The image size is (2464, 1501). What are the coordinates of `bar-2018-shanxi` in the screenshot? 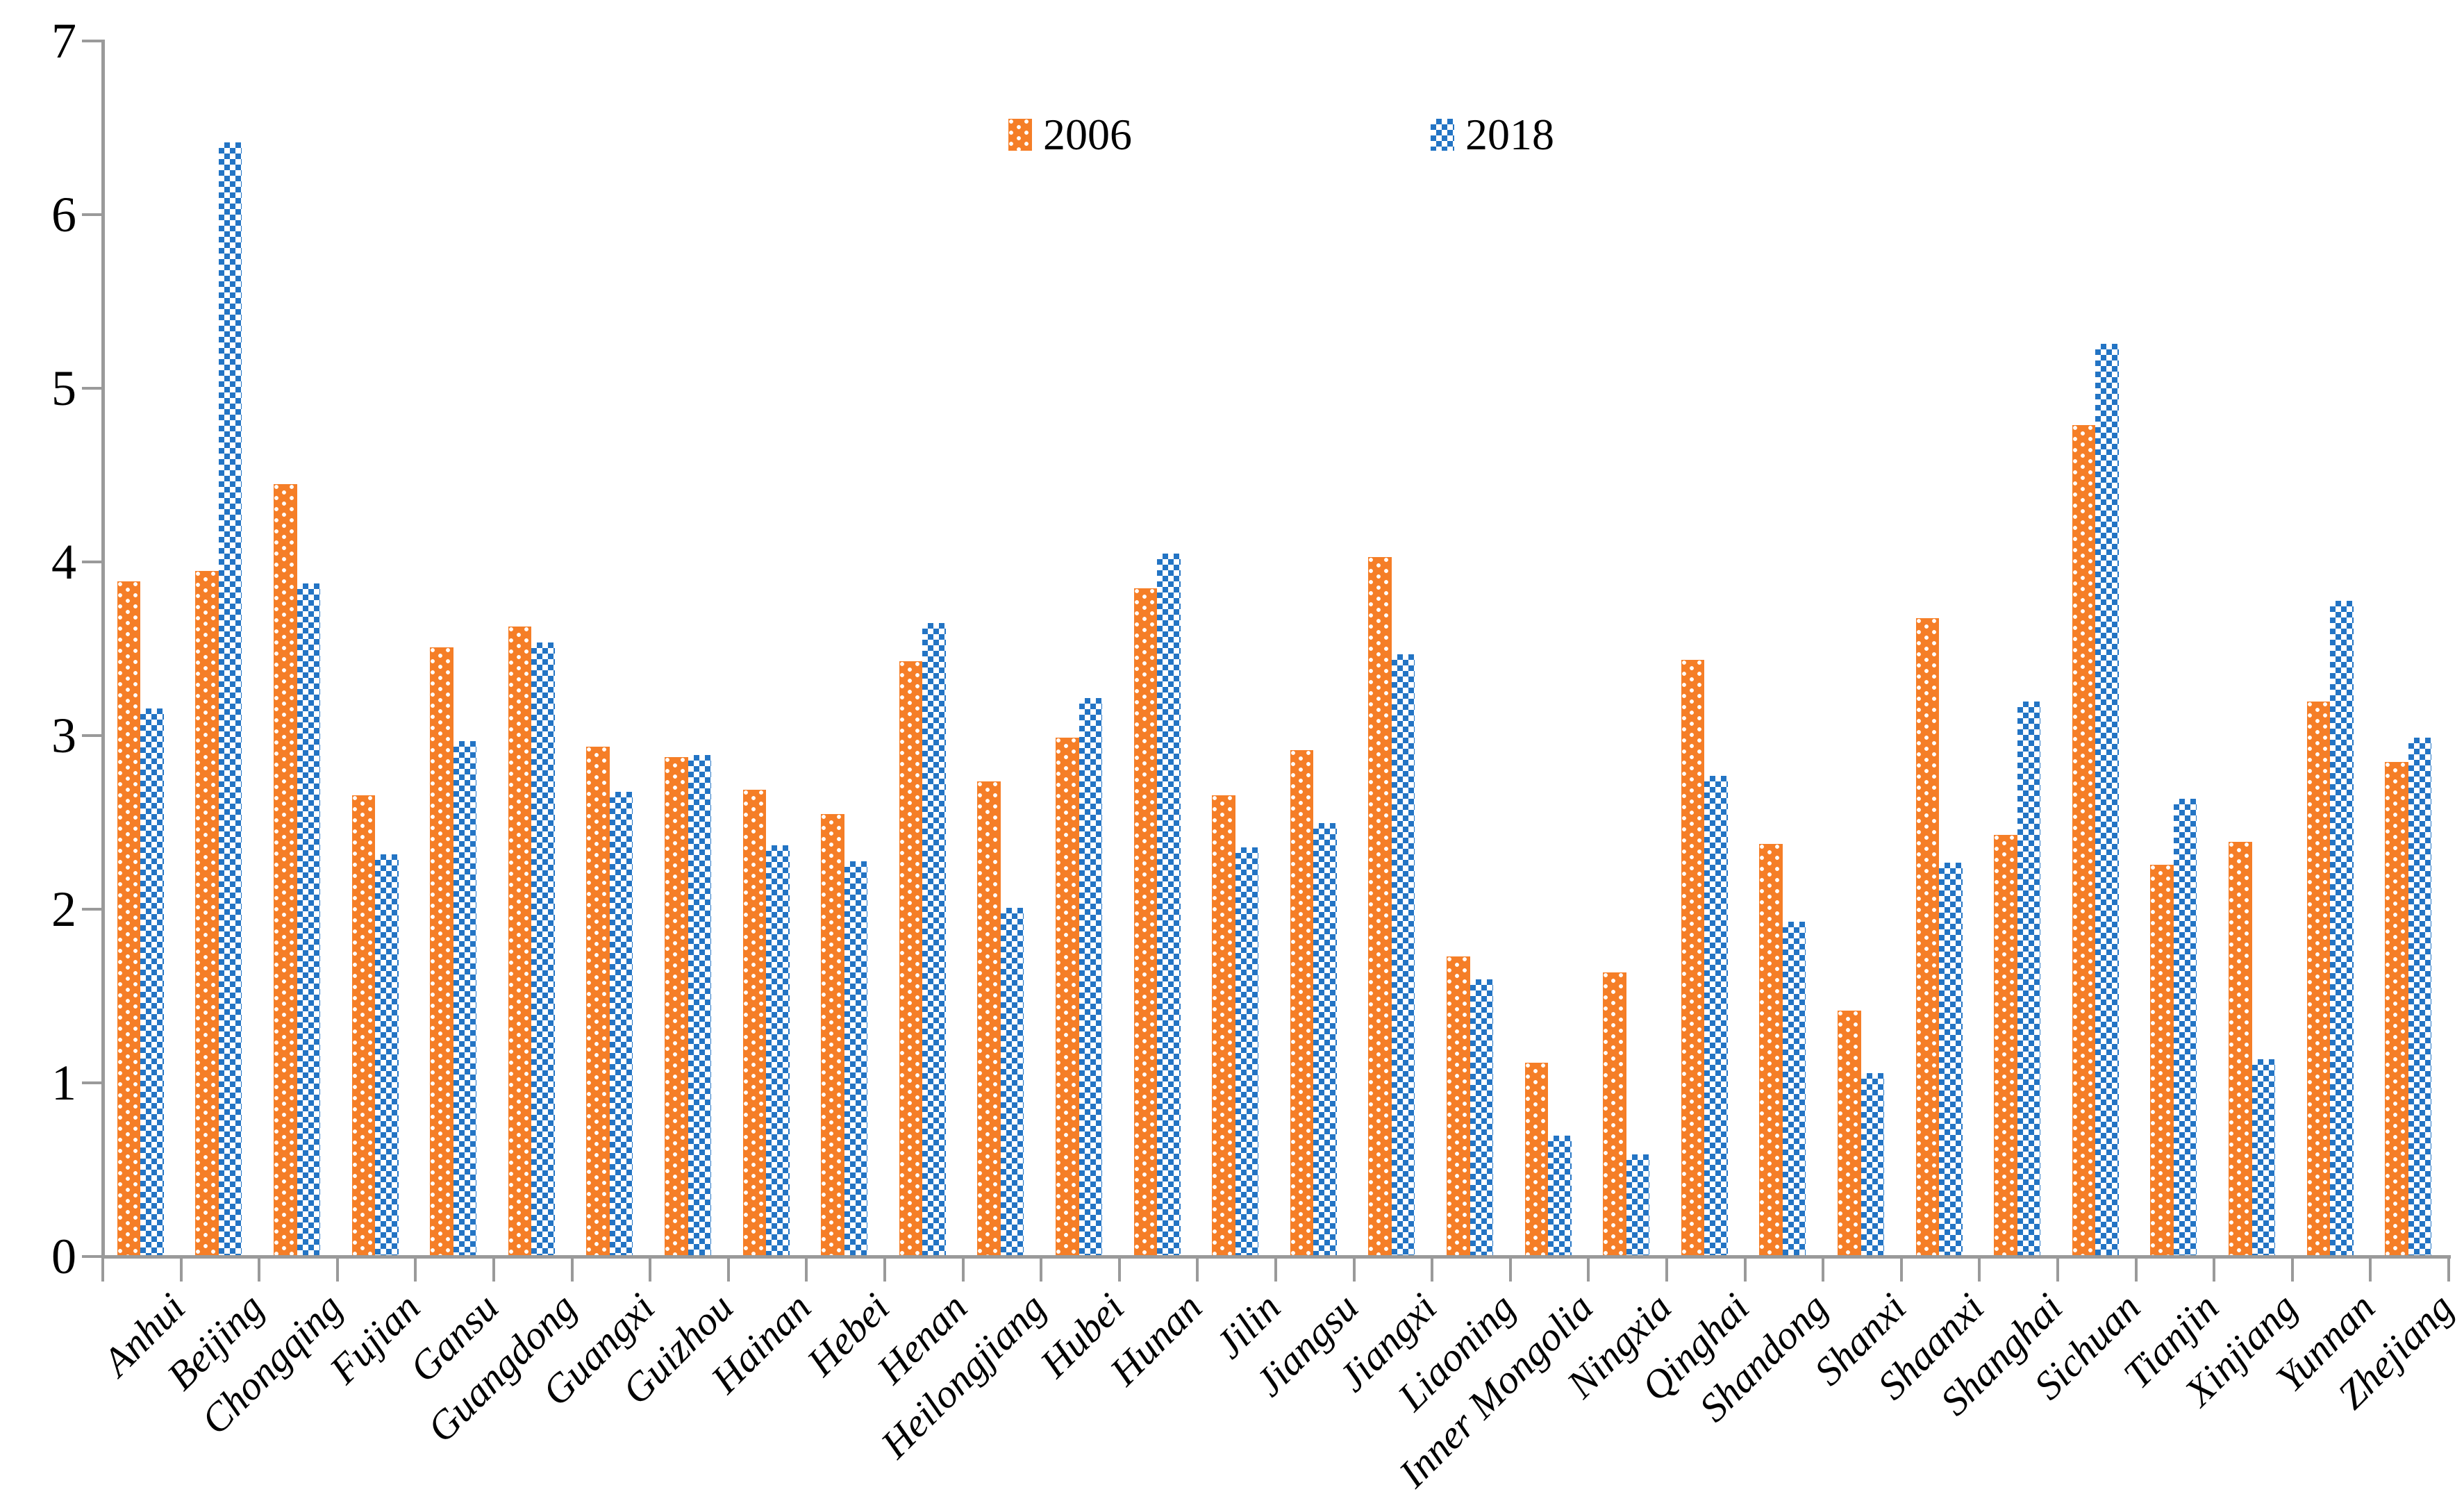 It's located at (1872, 1163).